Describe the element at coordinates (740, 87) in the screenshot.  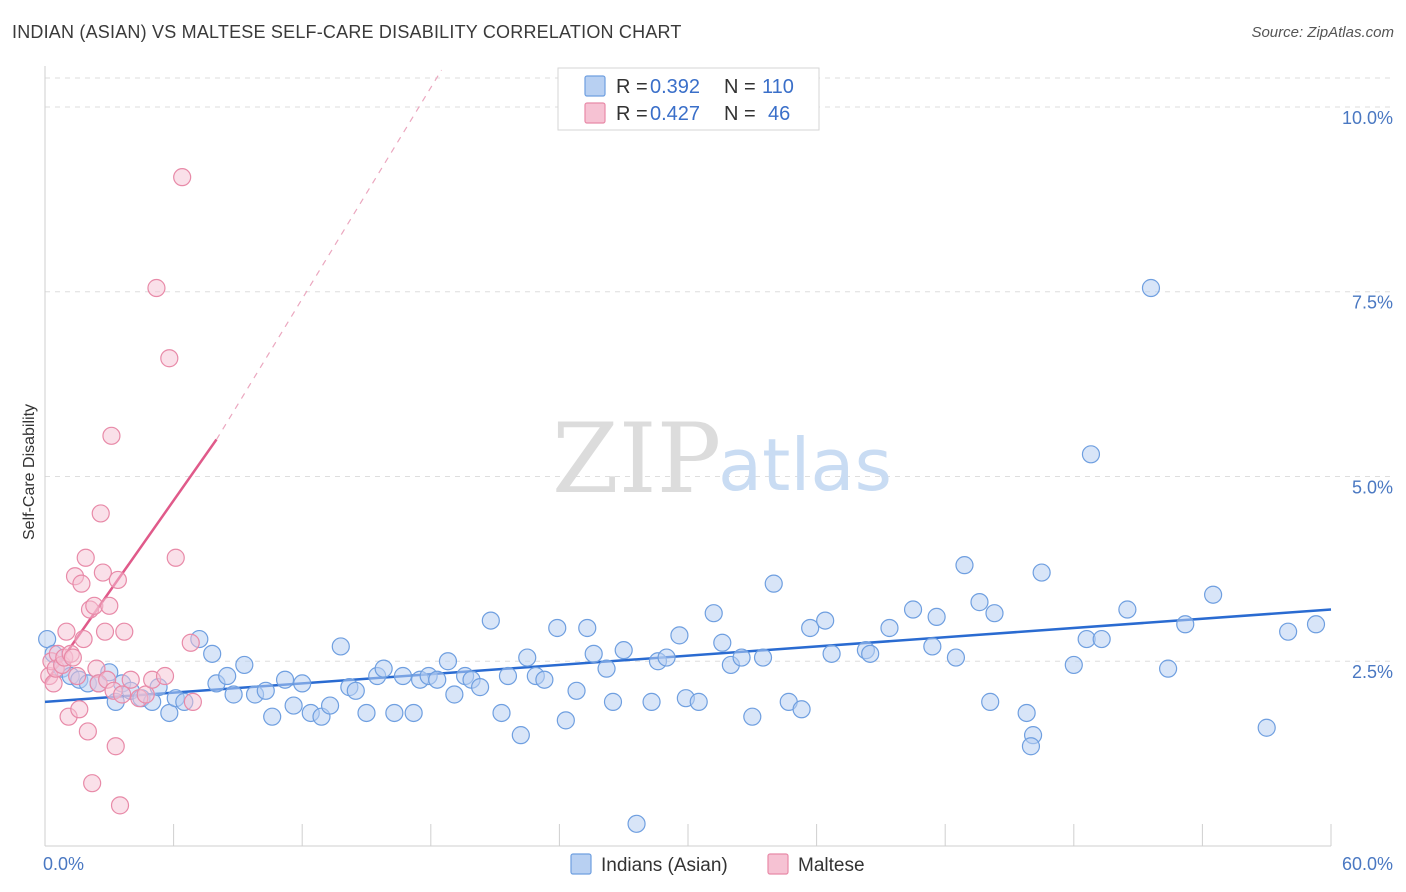
I see `legend-n-label-blue: N =` at that location.